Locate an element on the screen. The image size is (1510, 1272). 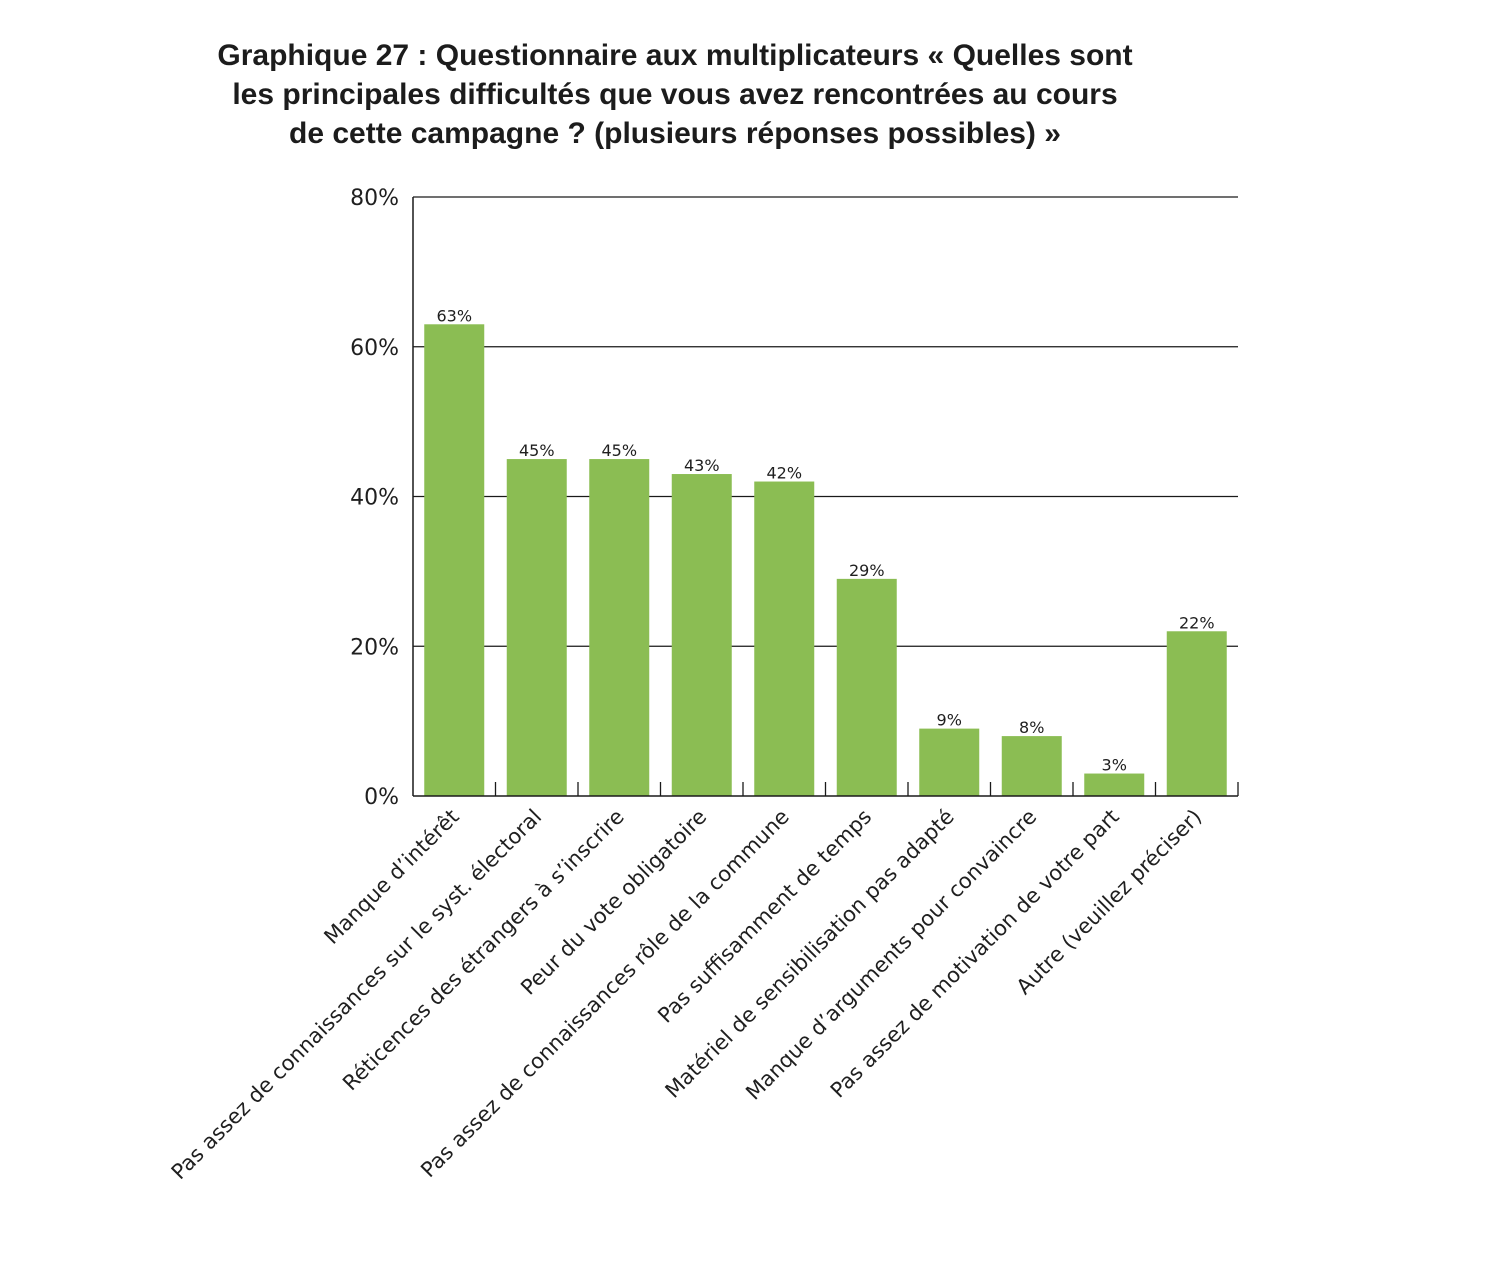
y-tick-label: 0% is located at coordinates (381, 797).